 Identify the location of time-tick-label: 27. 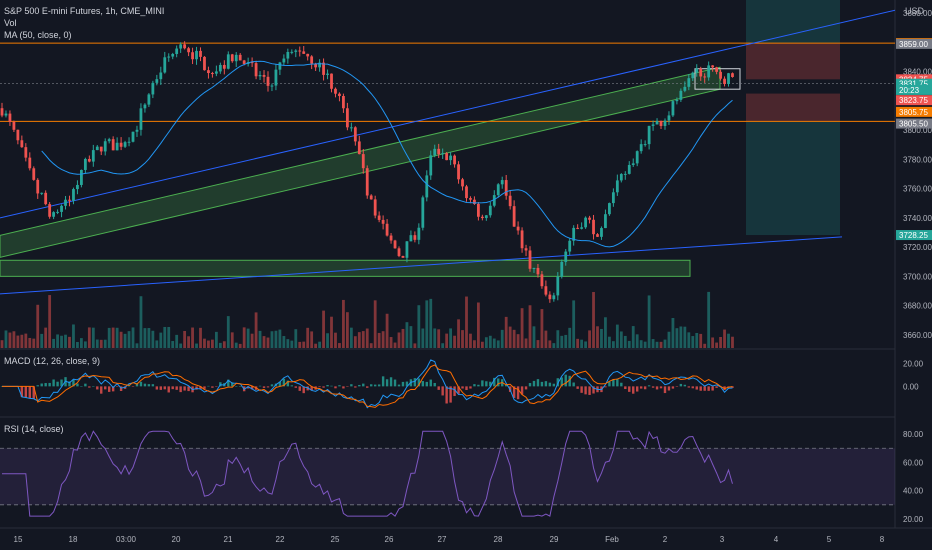
(442, 539).